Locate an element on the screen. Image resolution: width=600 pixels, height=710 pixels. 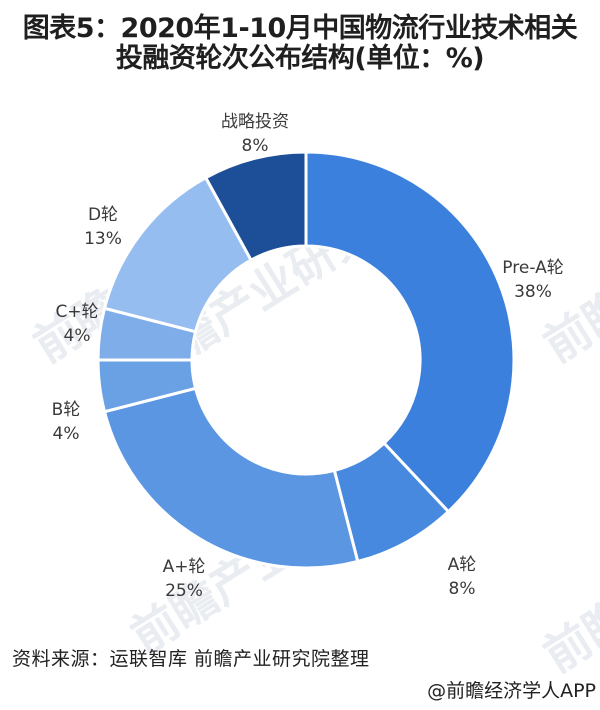
slice-label-value: 38% is located at coordinates (533, 292).